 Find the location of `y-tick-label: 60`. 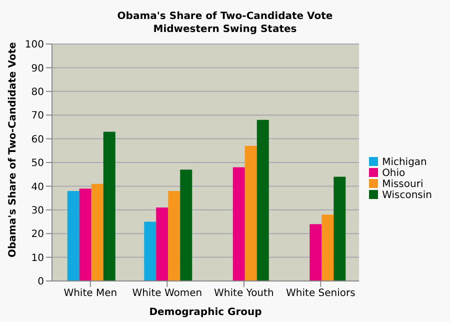

y-tick-label: 60 is located at coordinates (37, 140).